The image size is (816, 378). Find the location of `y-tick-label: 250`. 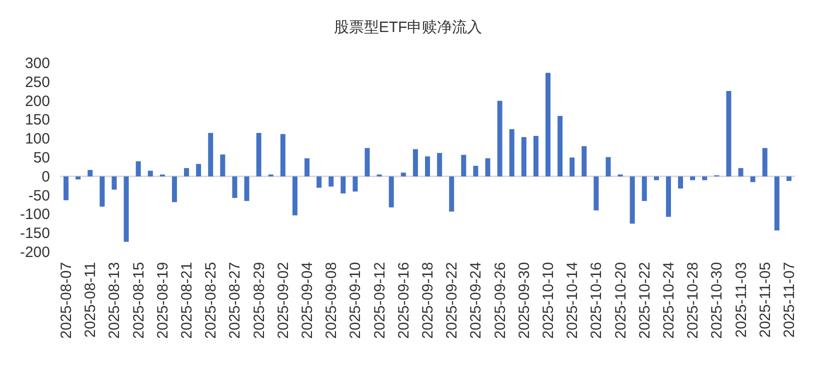

y-tick-label: 250 is located at coordinates (37, 82).